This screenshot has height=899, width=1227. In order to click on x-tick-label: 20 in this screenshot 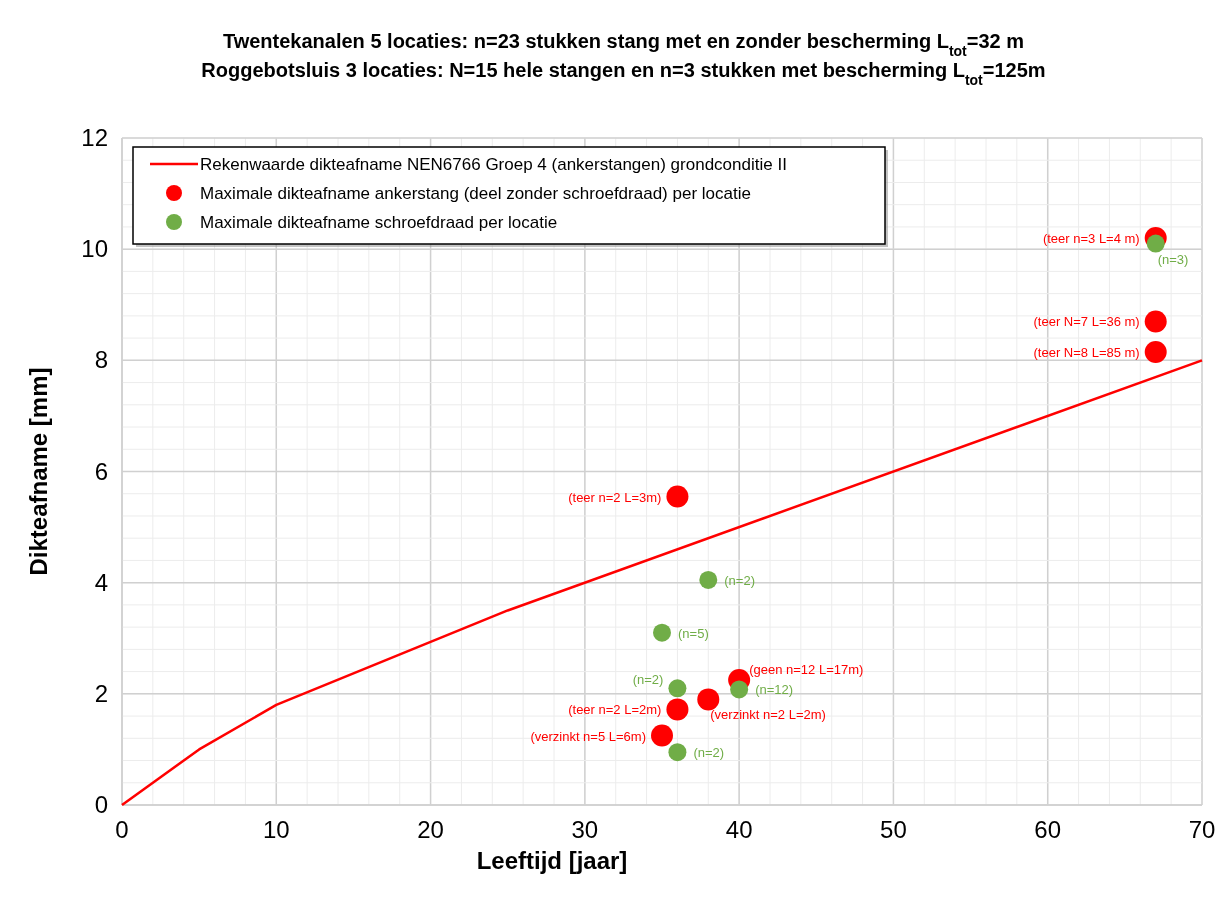, I will do `click(430, 829)`.